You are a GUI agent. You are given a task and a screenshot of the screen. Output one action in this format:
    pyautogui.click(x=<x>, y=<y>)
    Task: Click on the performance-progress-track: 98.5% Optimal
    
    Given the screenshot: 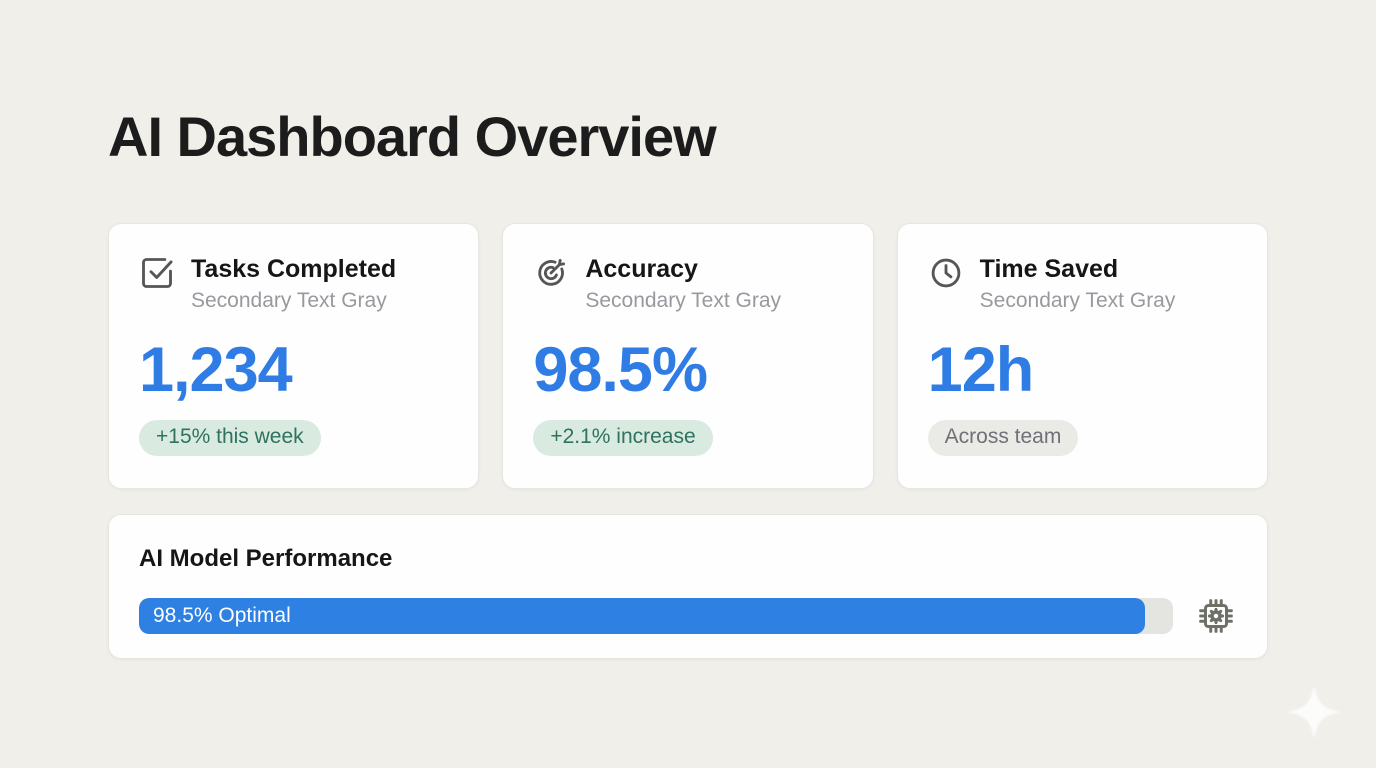 What is the action you would take?
    pyautogui.click(x=656, y=616)
    